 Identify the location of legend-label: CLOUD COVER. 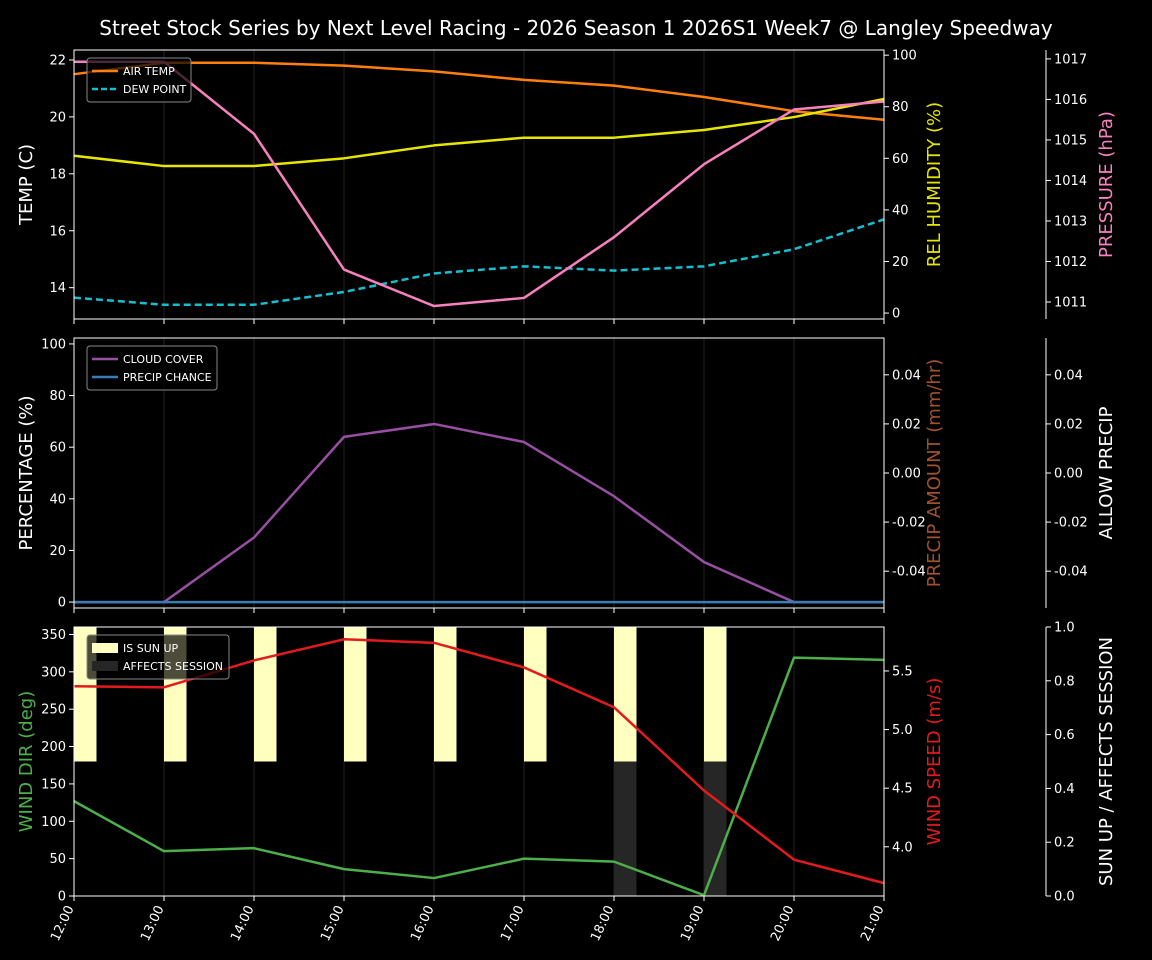
(163, 359).